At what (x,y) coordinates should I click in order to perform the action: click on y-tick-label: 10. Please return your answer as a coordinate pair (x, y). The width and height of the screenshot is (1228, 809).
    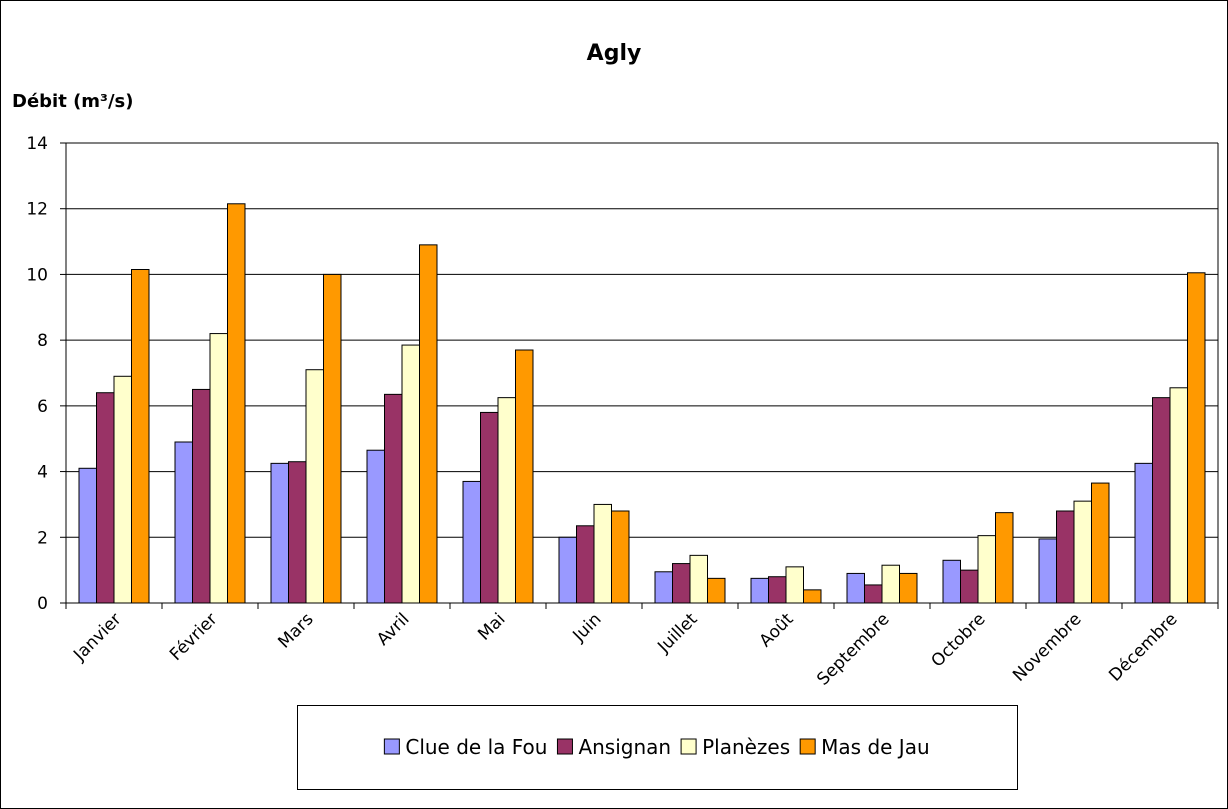
    Looking at the image, I should click on (37, 275).